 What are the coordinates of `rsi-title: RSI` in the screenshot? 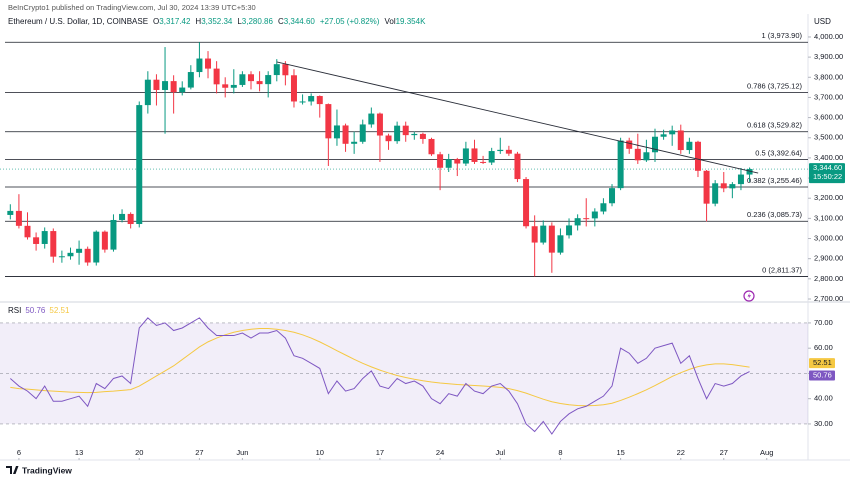 It's located at (14, 310).